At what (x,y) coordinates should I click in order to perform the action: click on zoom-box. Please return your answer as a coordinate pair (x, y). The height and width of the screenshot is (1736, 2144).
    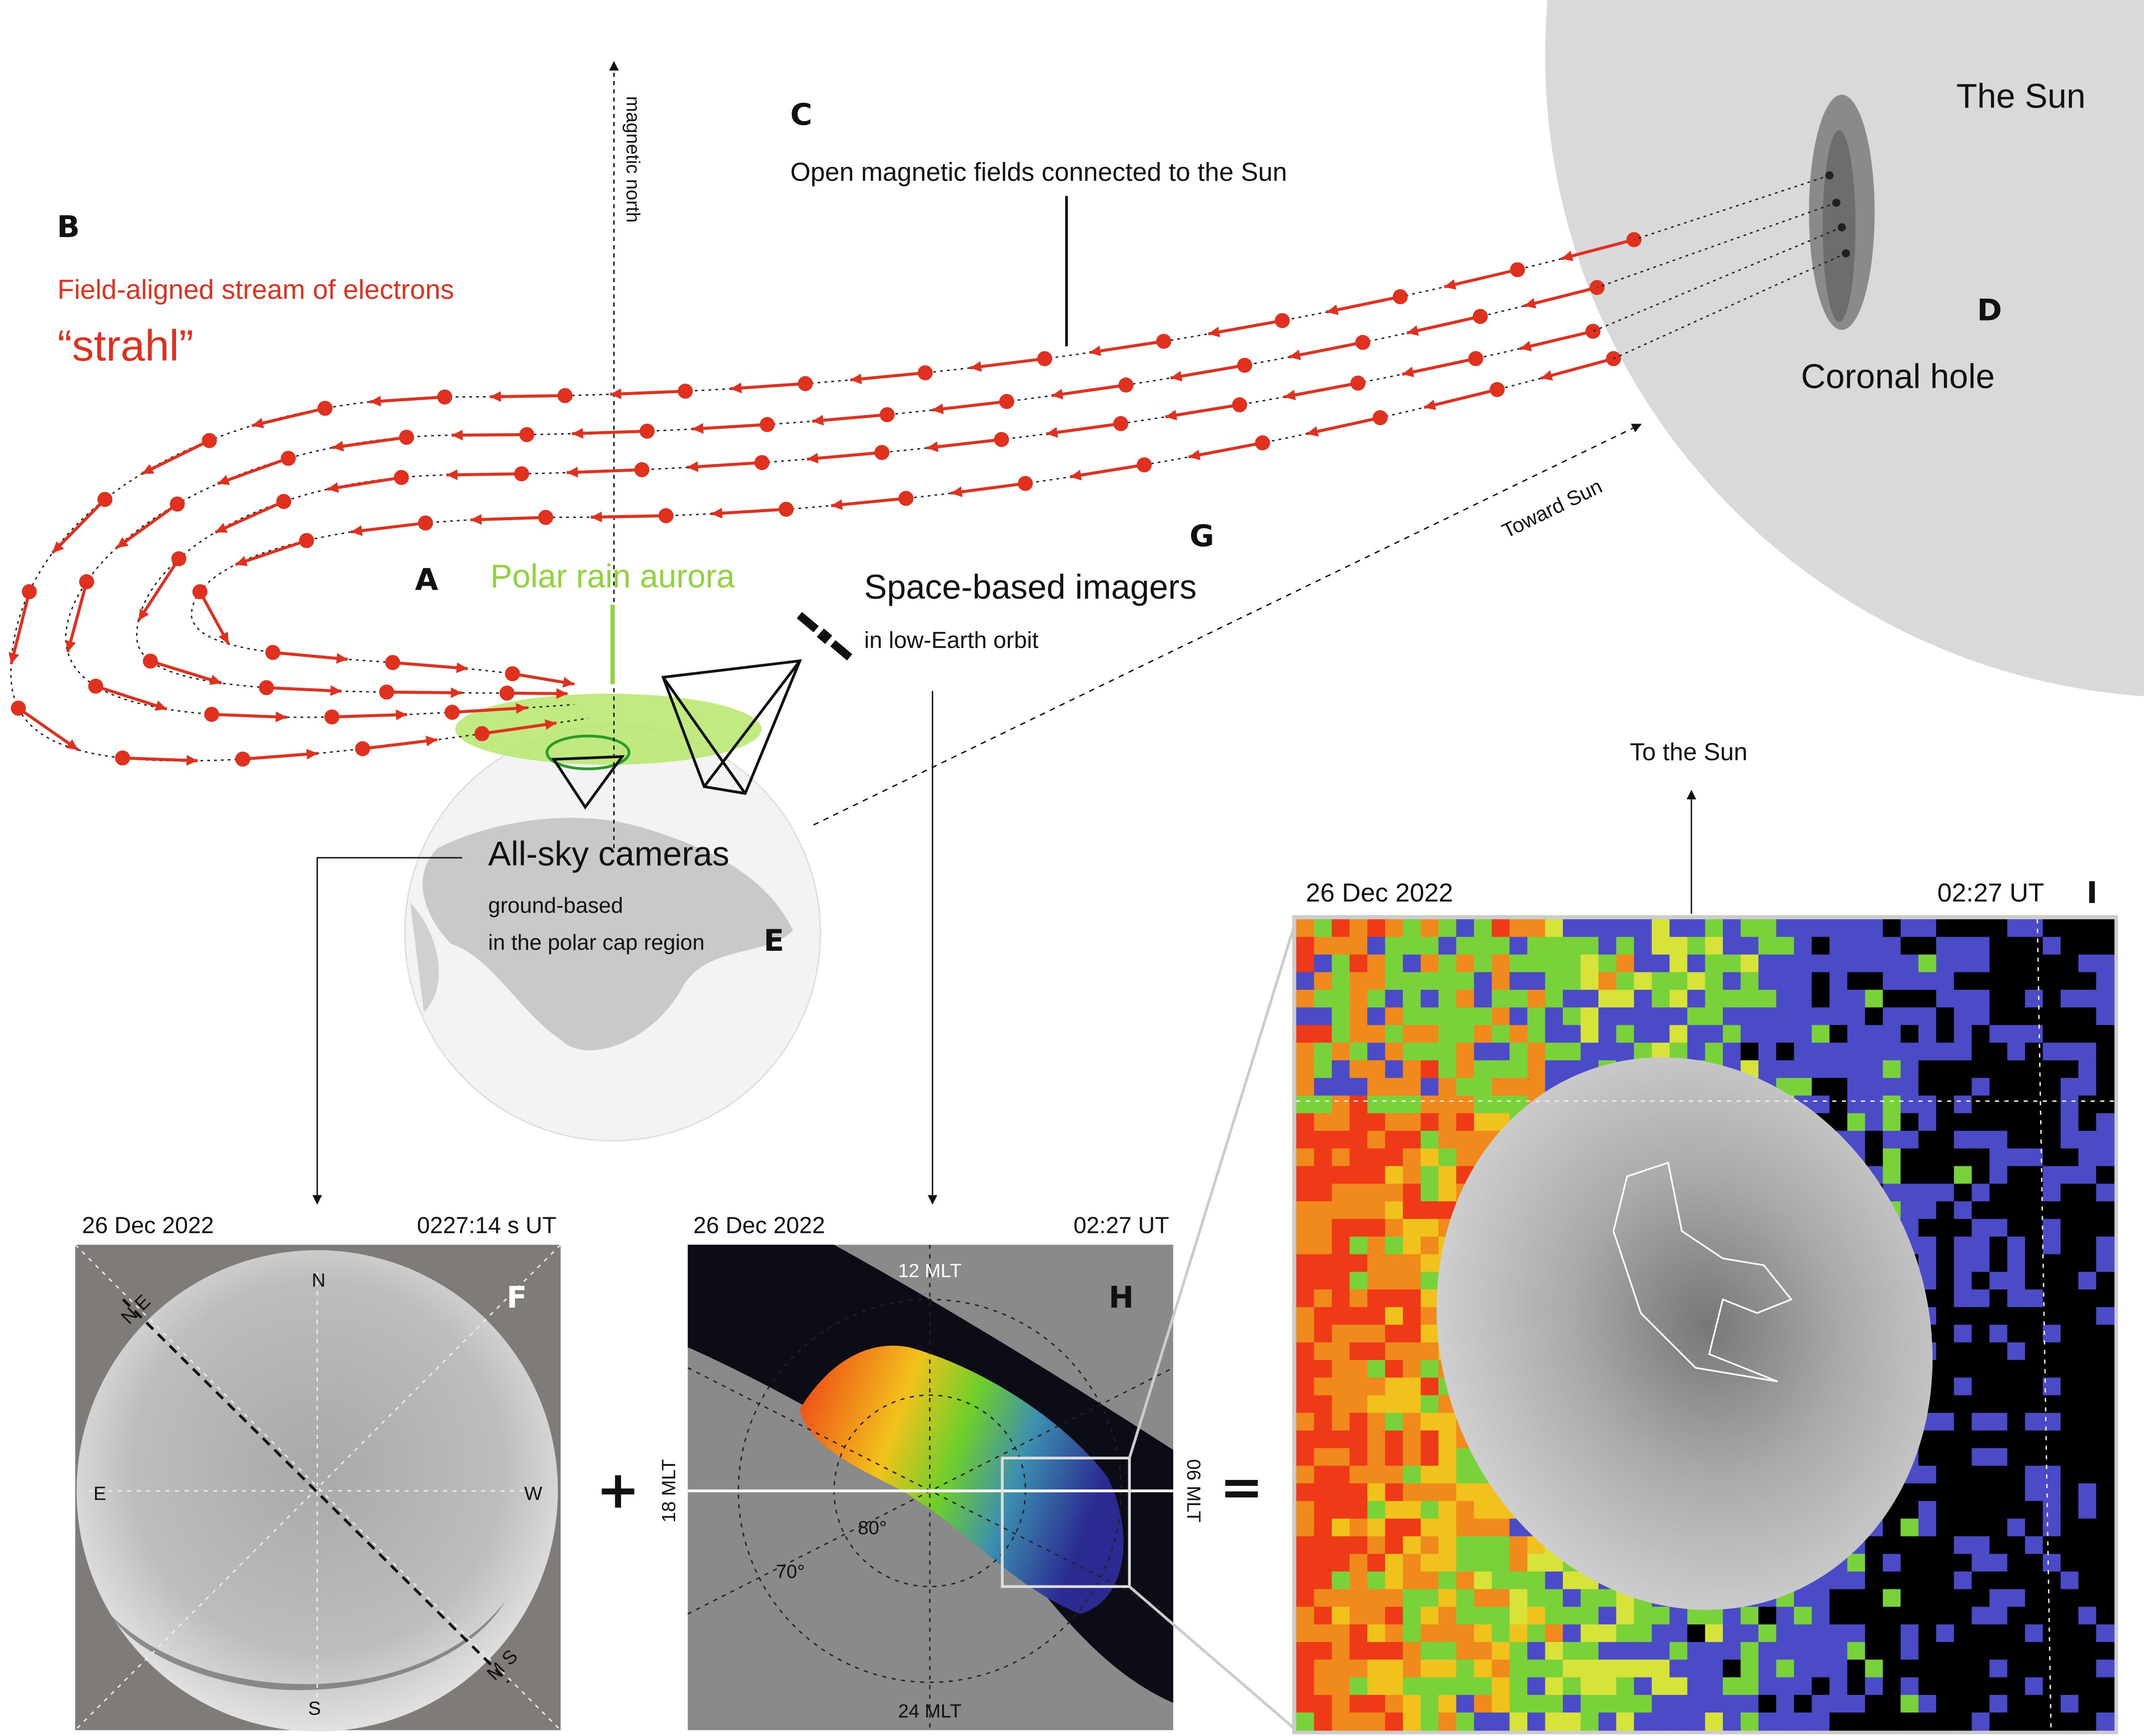
    Looking at the image, I should click on (1066, 1522).